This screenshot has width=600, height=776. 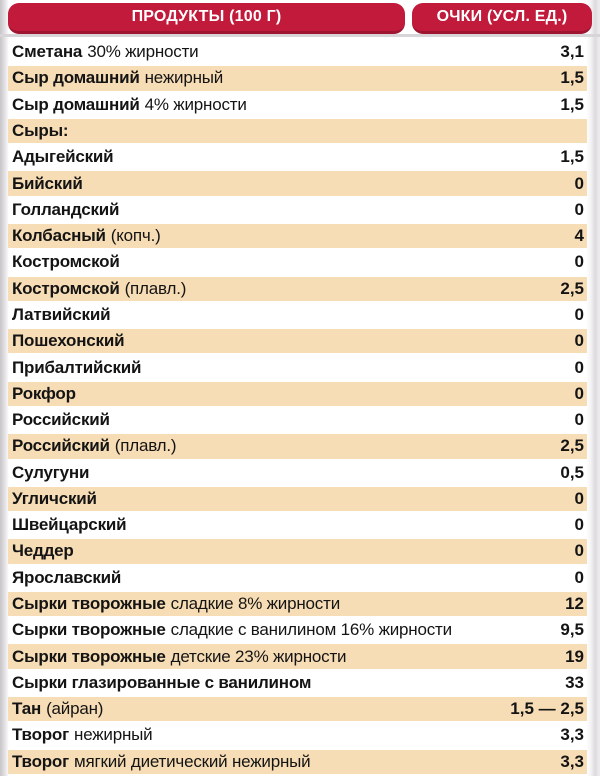 What do you see at coordinates (40, 130) in the screenshot?
I see `product-name: Сыры:` at bounding box center [40, 130].